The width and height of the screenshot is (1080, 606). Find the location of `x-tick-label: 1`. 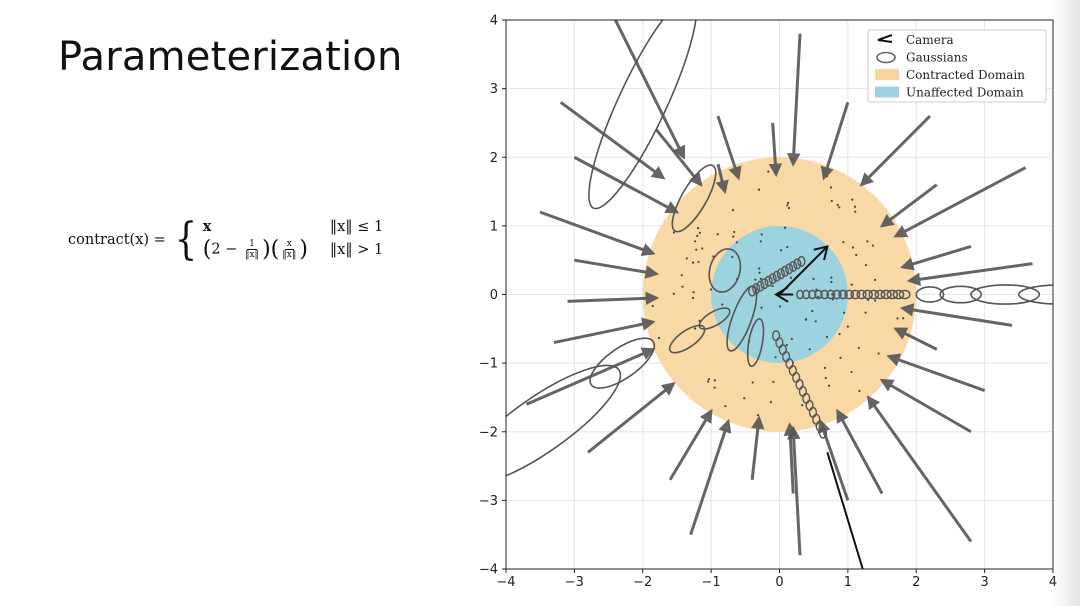

x-tick-label: 1 is located at coordinates (848, 582).